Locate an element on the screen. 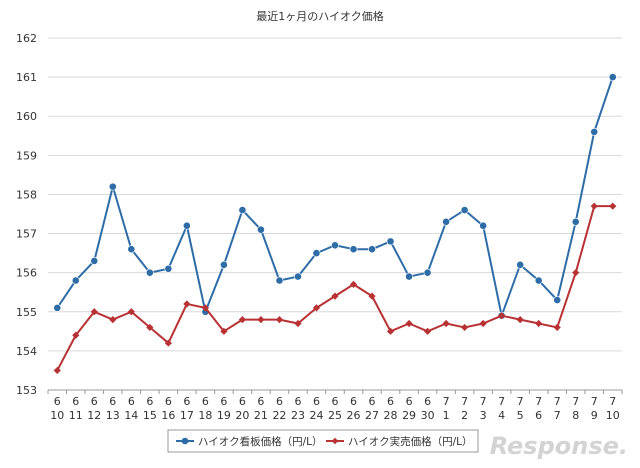 The width and height of the screenshot is (640, 468). x-tick-label-day: 20 is located at coordinates (242, 415).